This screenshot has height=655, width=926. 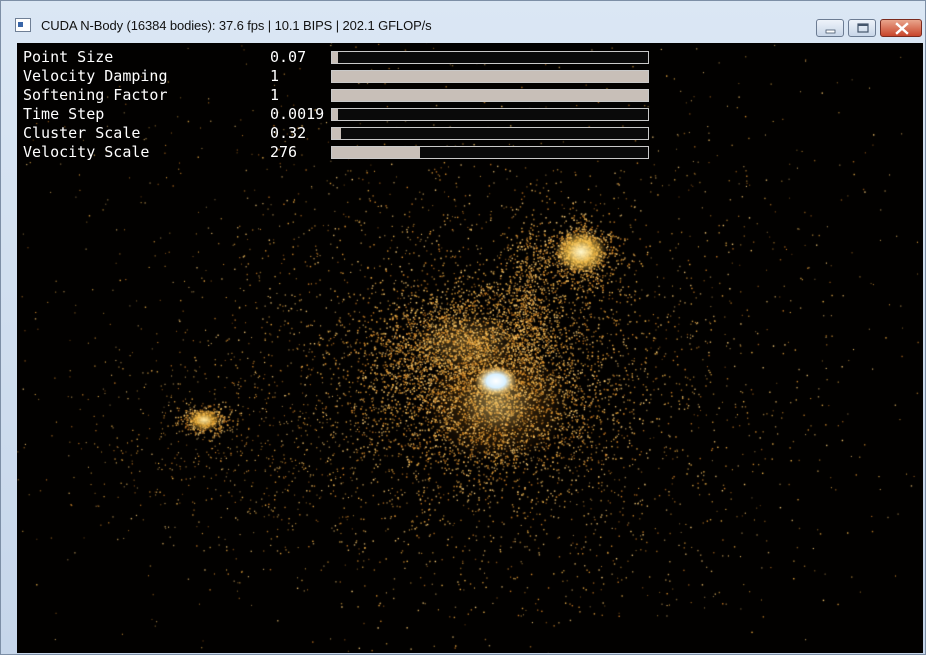 What do you see at coordinates (288, 133) in the screenshot?
I see `param-value: 0.32` at bounding box center [288, 133].